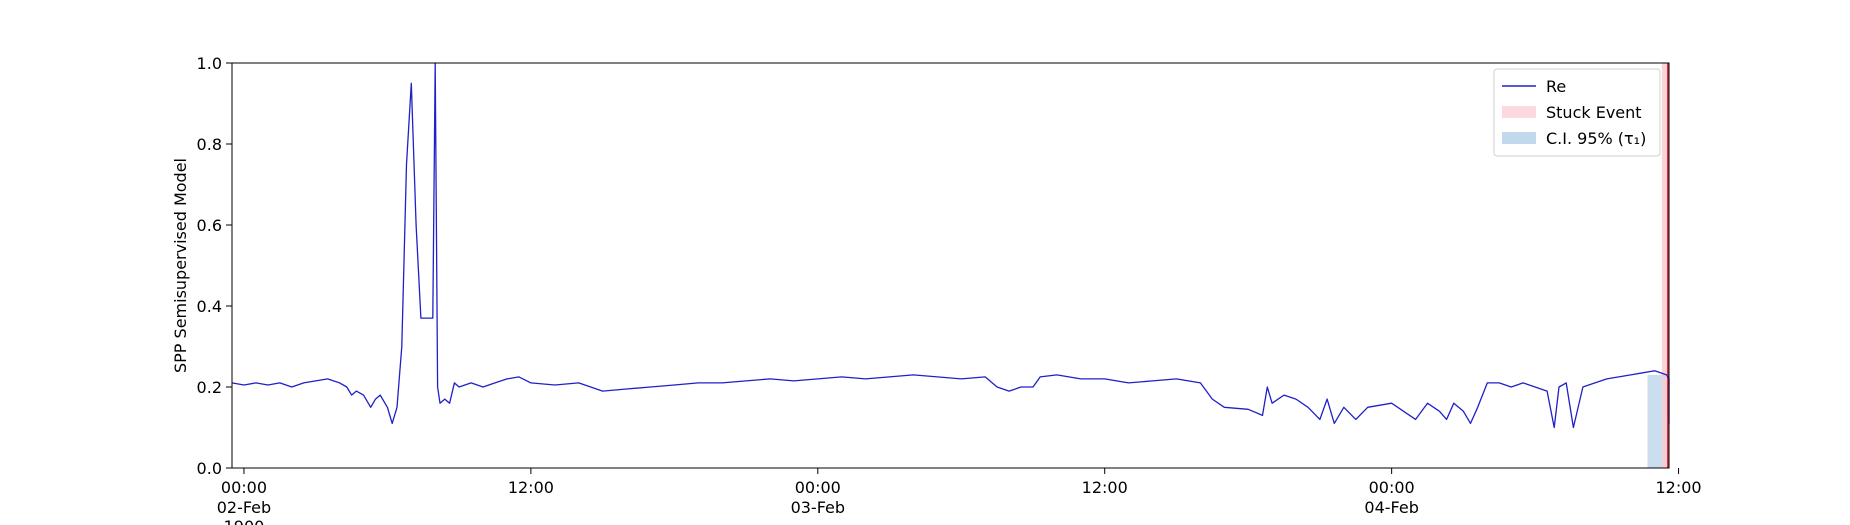 The width and height of the screenshot is (1850, 525). Describe the element at coordinates (1391, 507) in the screenshot. I see `x-tick-date-label: 04-Feb` at that location.